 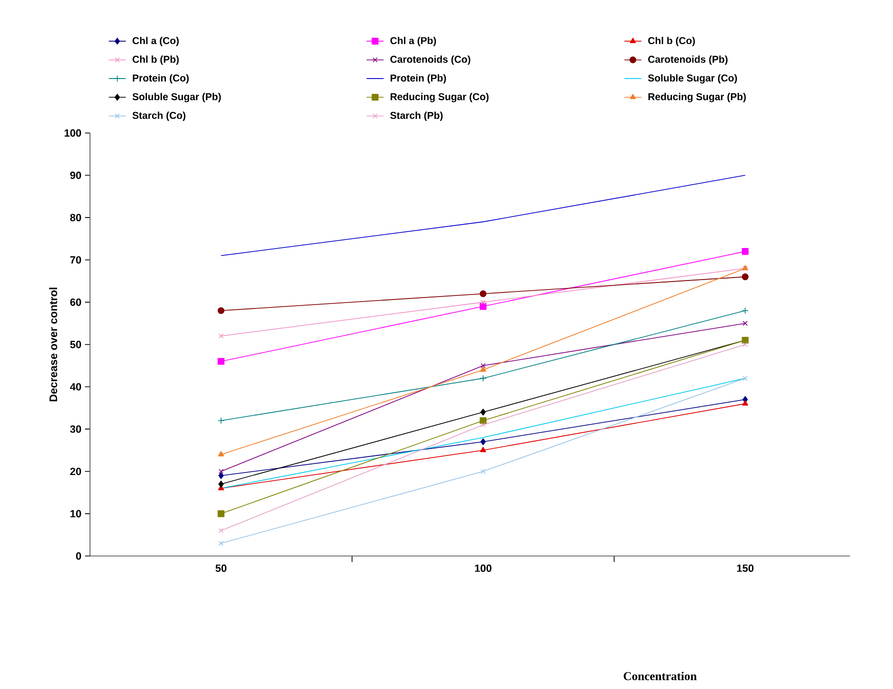 I want to click on y-tick-label: 40, so click(x=76, y=386).